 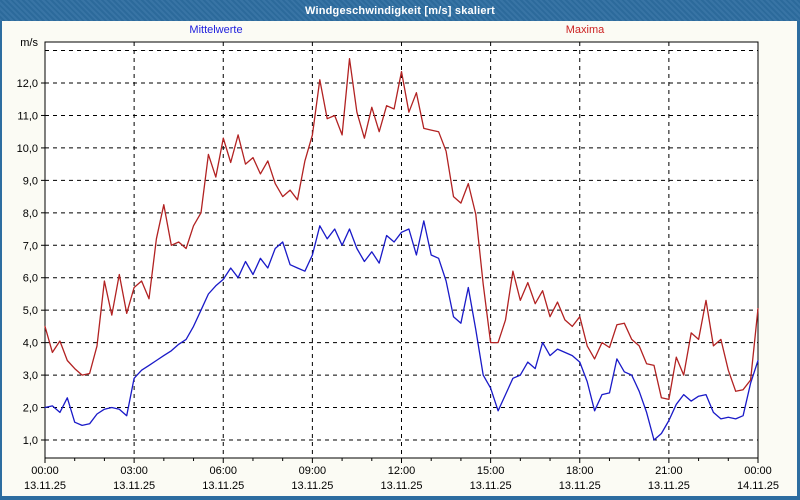 I want to click on y-tick-label: 6,0, so click(x=30, y=279).